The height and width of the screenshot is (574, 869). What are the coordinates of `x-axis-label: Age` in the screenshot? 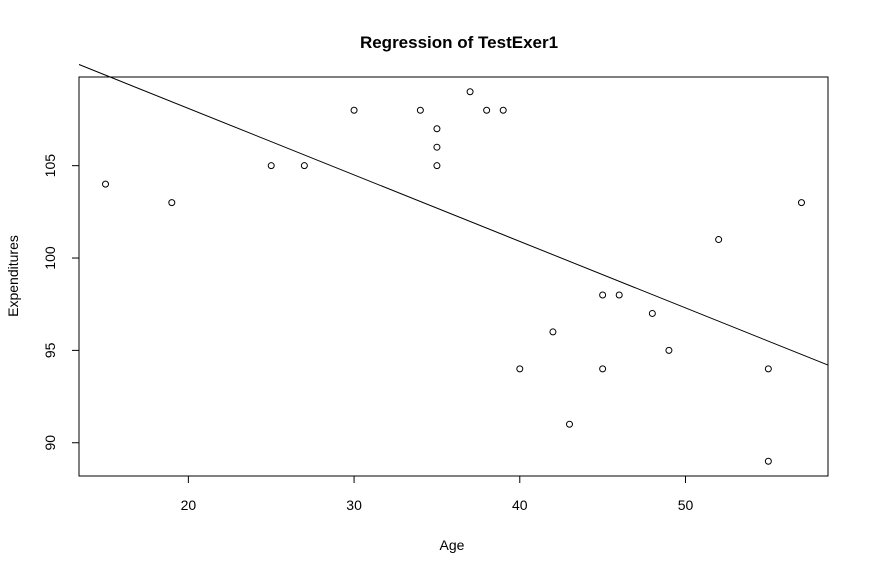 It's located at (452, 545).